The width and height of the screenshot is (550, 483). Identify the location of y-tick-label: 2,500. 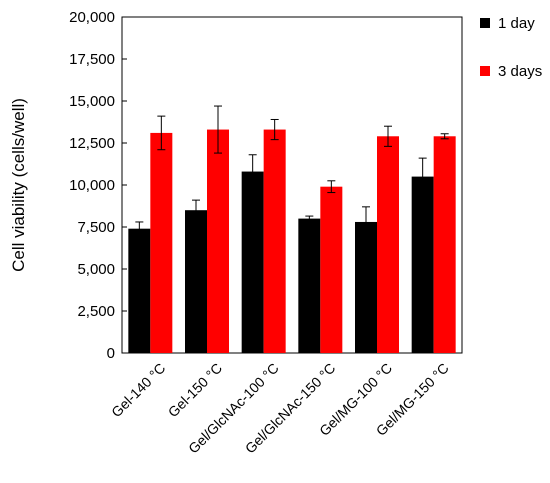
(96, 311).